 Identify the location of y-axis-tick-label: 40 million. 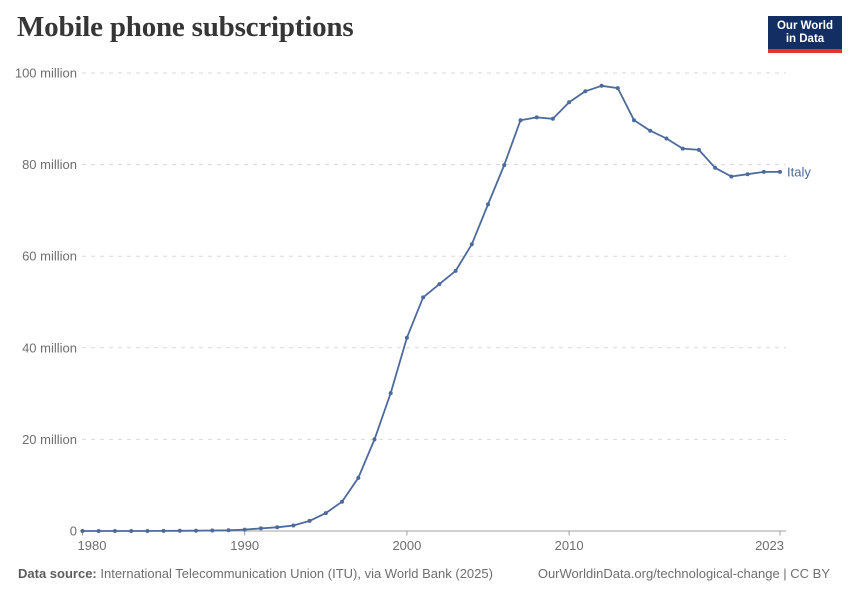
(49, 347).